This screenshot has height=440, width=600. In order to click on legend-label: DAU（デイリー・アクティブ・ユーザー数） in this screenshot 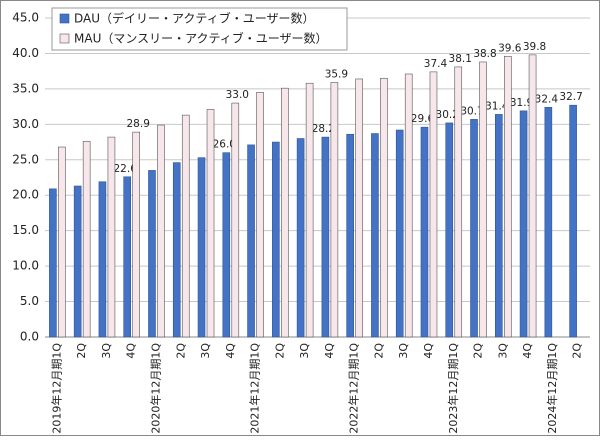, I will do `click(194, 18)`.